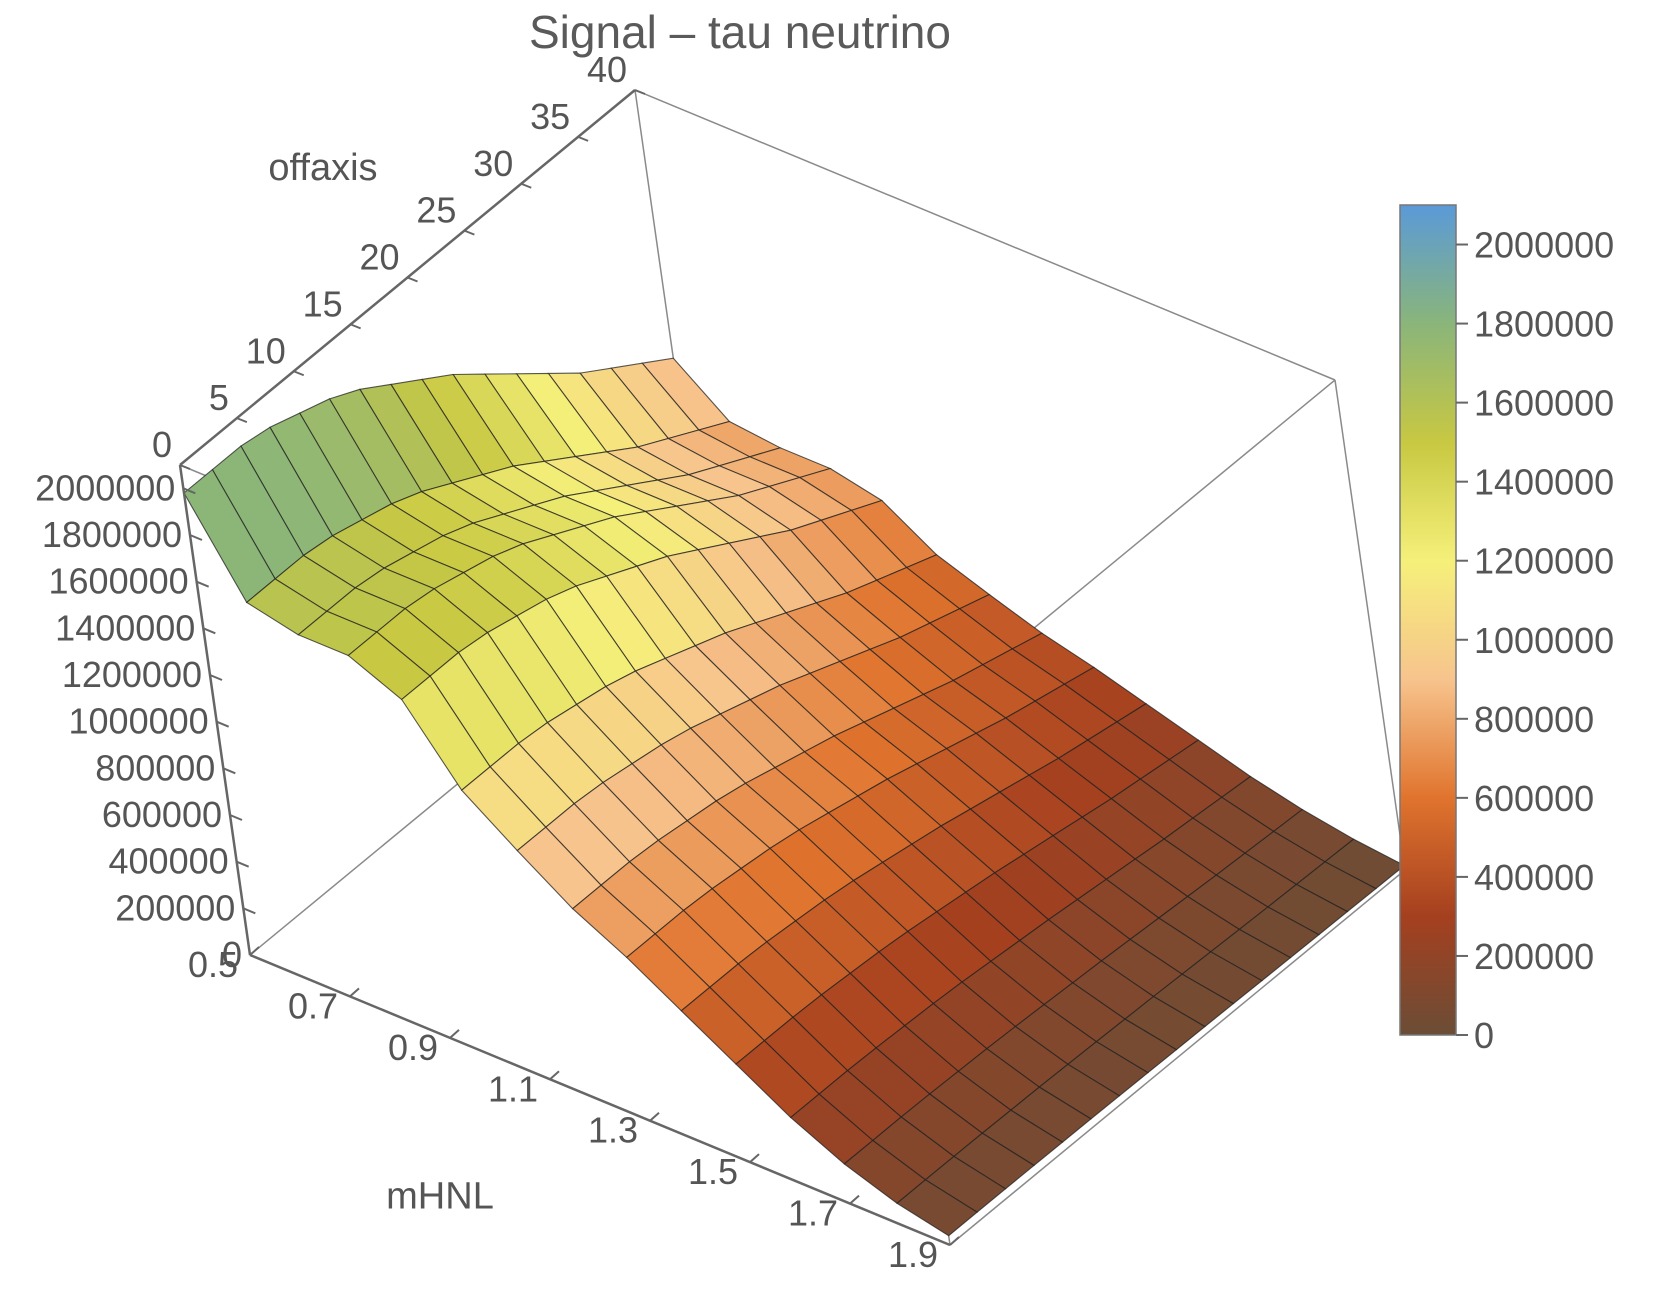 This screenshot has height=1295, width=1661. What do you see at coordinates (513, 1088) in the screenshot?
I see `mhnl-tick-label: 1.1` at bounding box center [513, 1088].